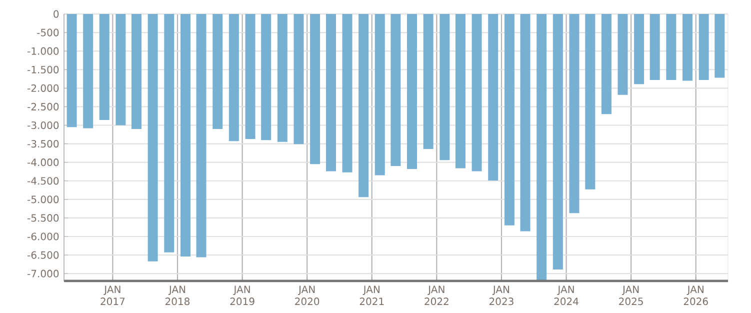 This screenshot has width=751, height=313. What do you see at coordinates (48, 32) in the screenshot?
I see `y-tick-label: -500` at bounding box center [48, 32].